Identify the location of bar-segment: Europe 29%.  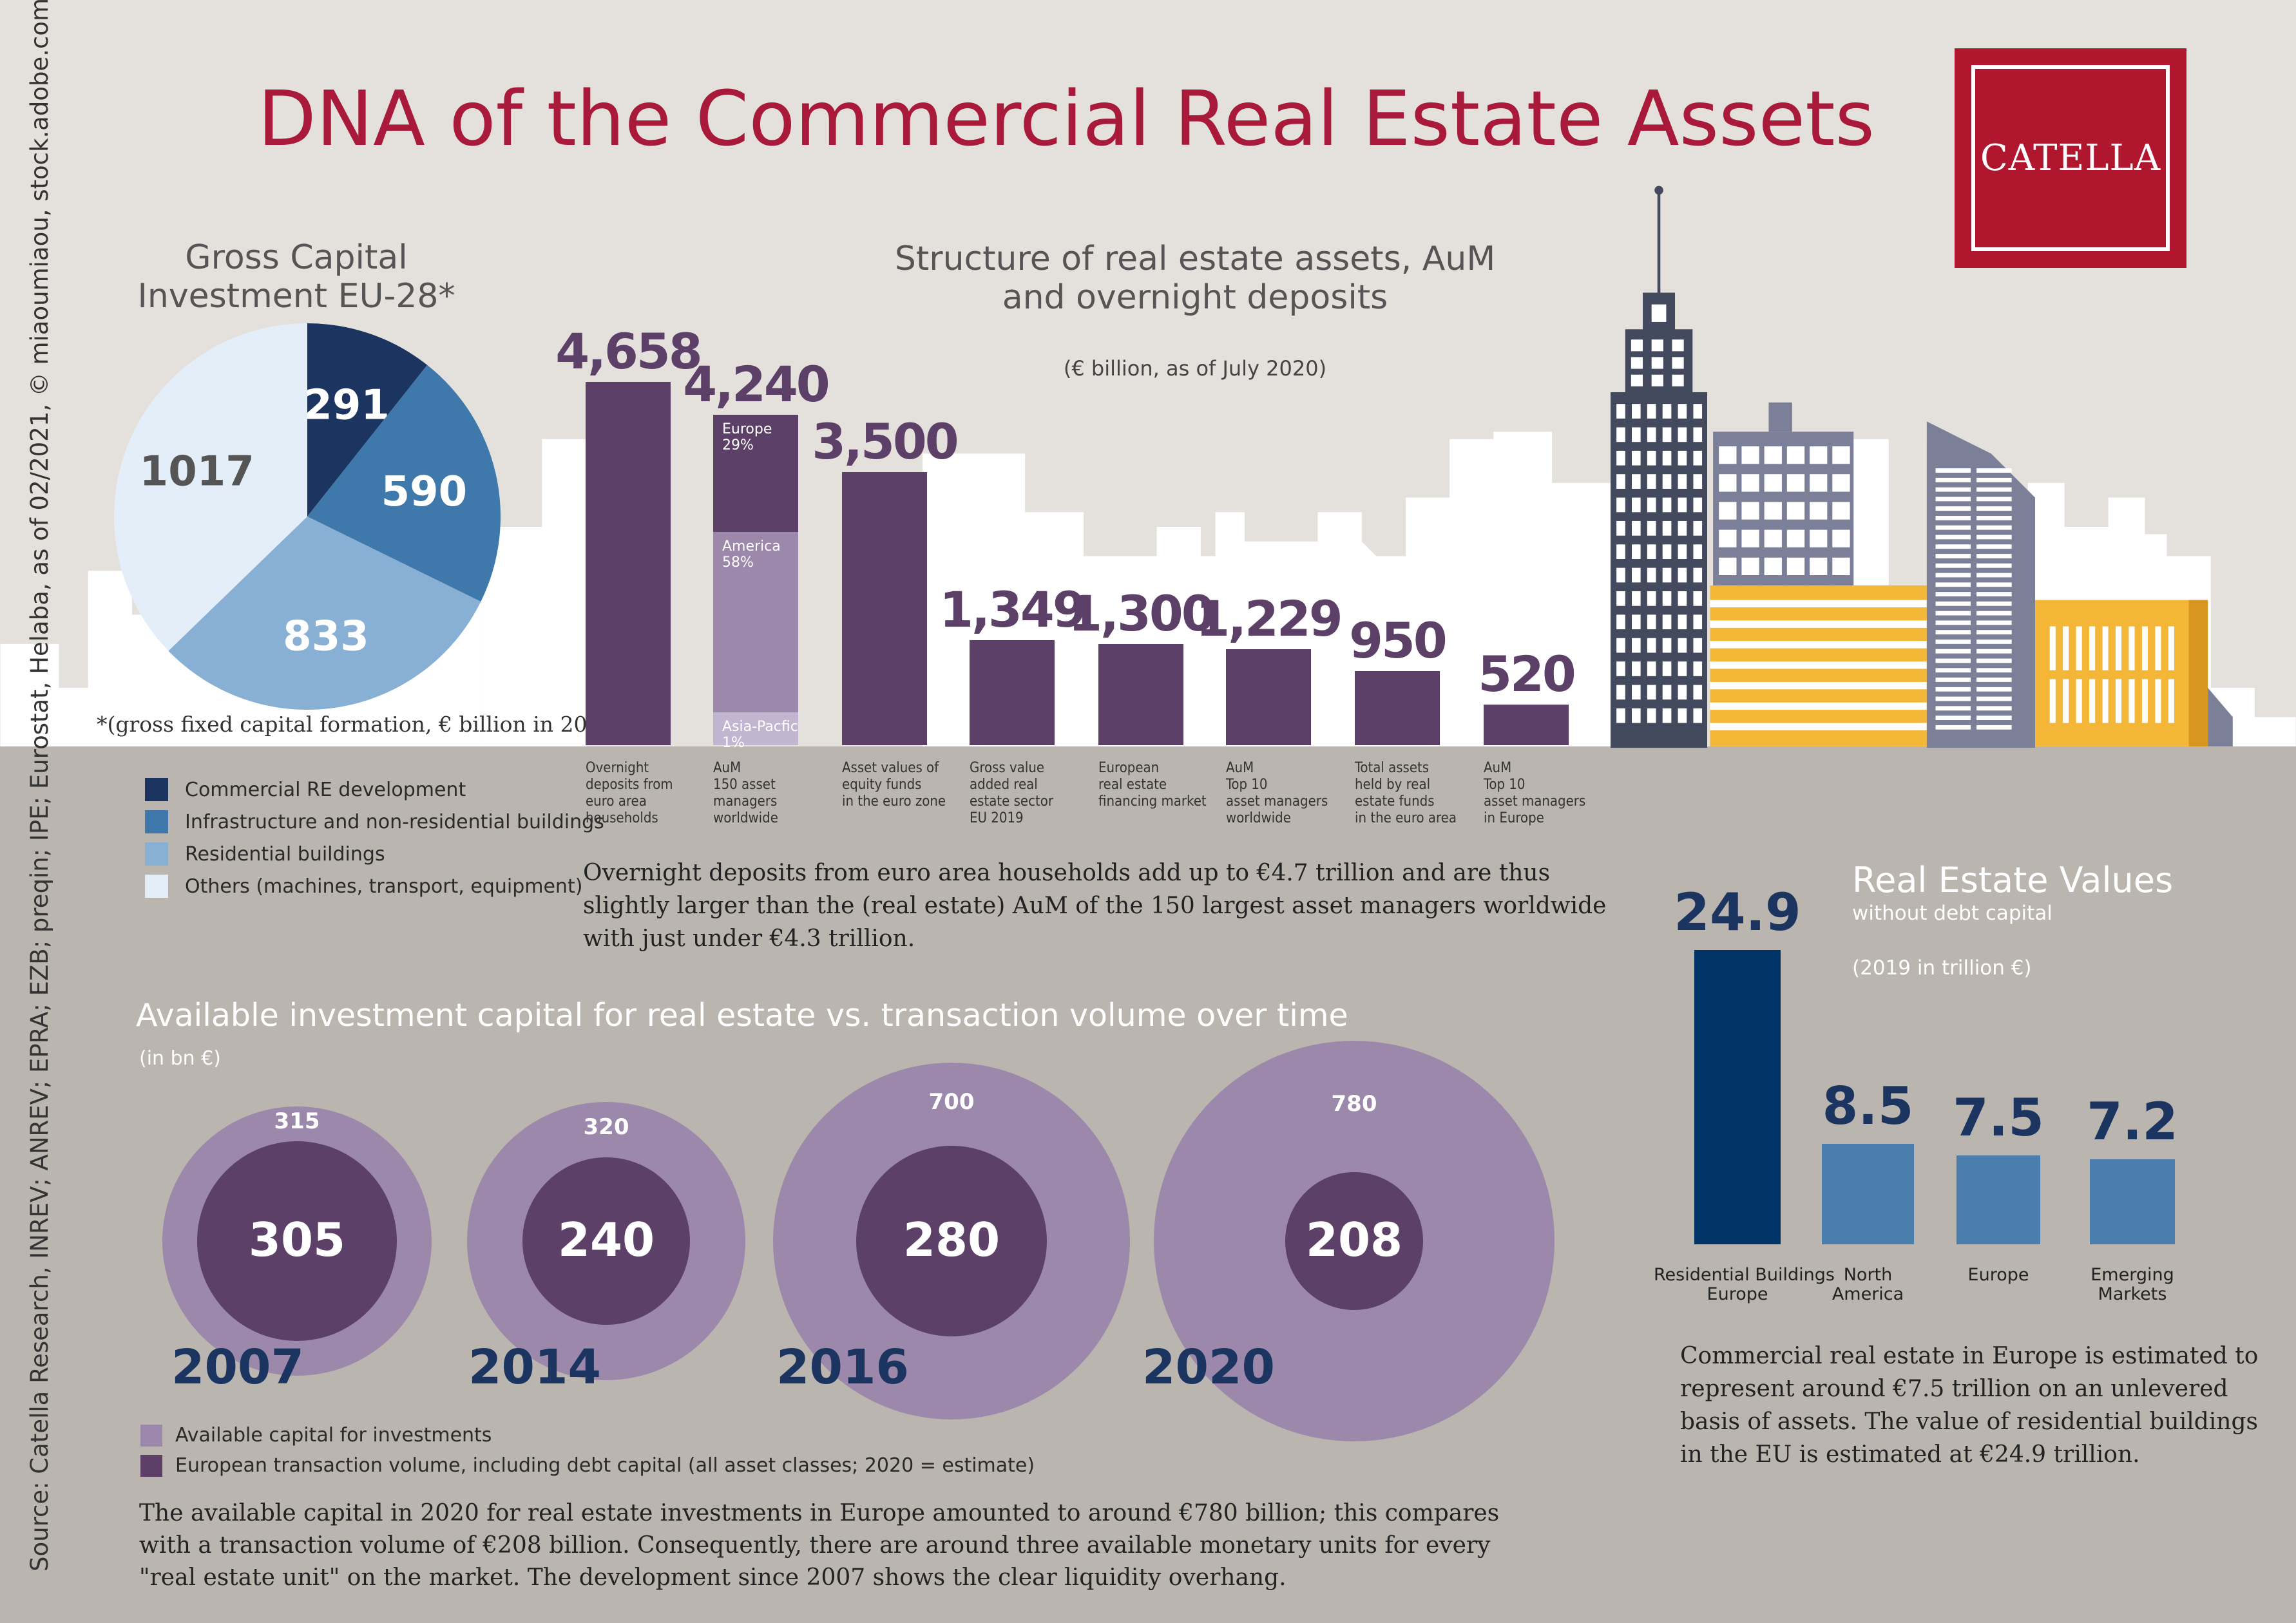
(755, 473).